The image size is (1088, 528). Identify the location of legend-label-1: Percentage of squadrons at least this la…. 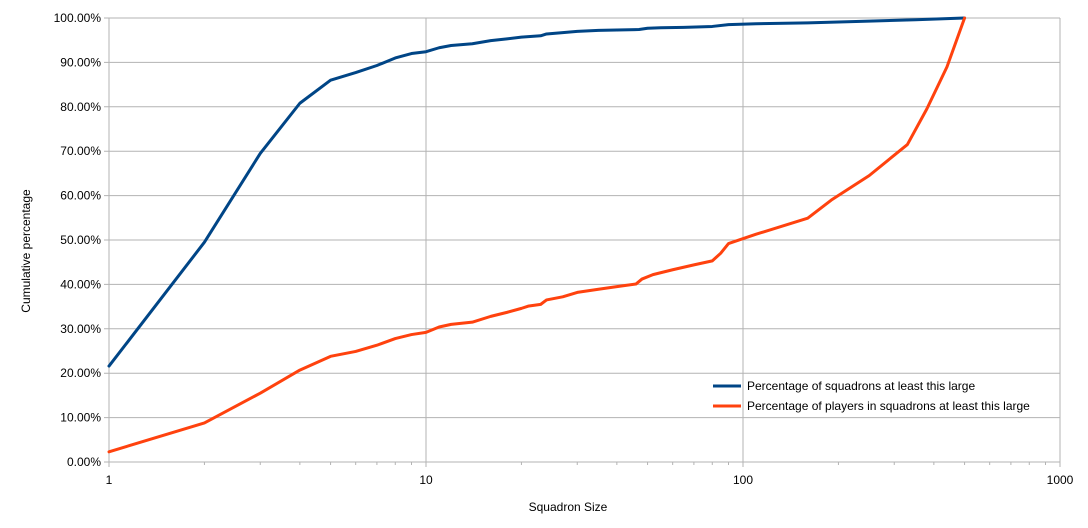
(861, 386).